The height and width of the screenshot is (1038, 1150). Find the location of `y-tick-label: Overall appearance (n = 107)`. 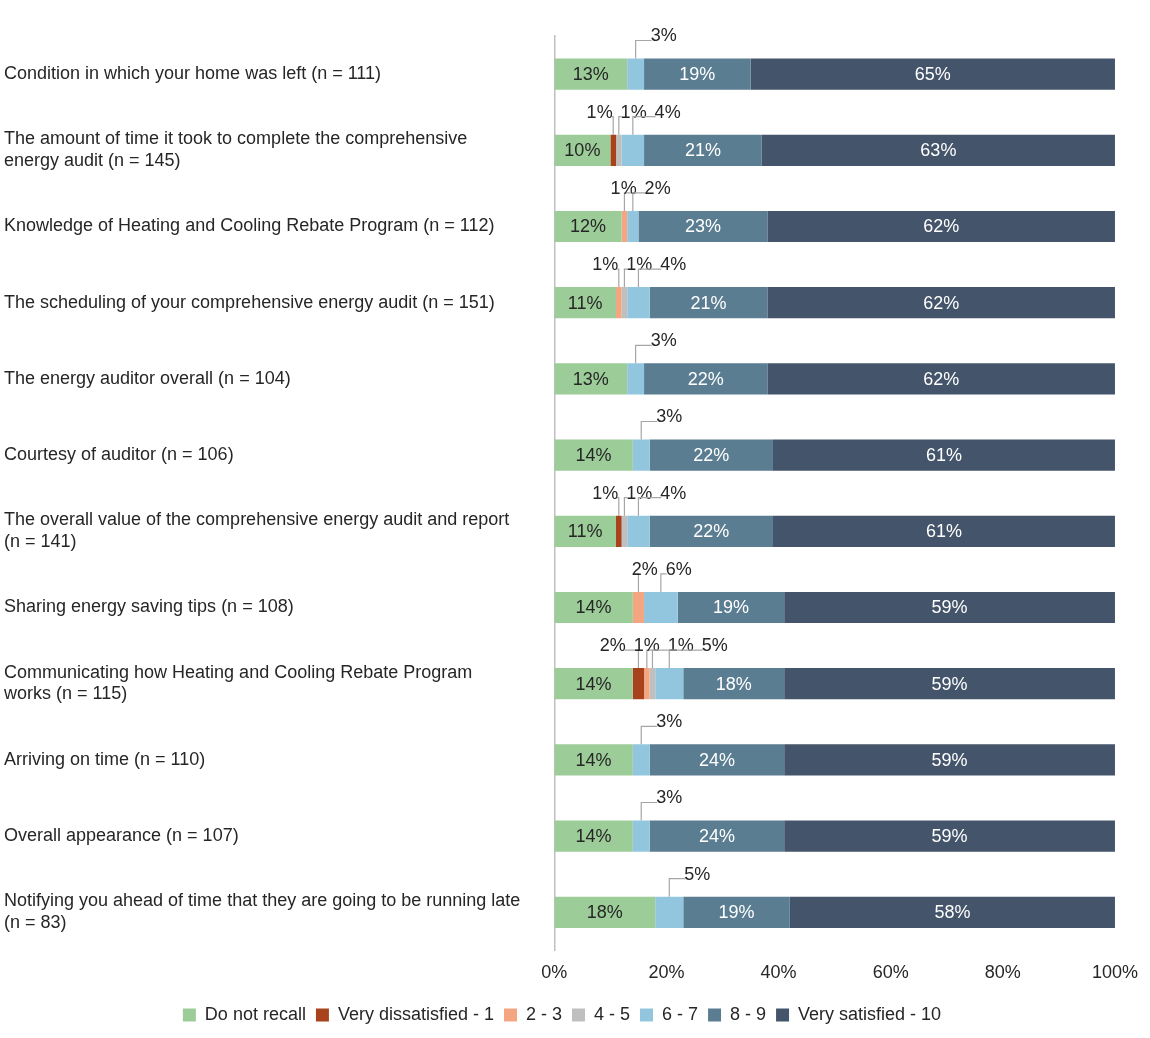

y-tick-label: Overall appearance (n = 107) is located at coordinates (121, 835).